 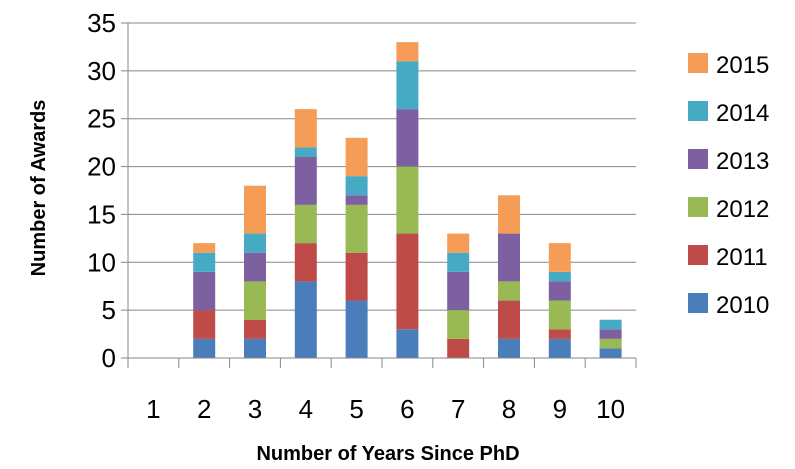 What do you see at coordinates (610, 409) in the screenshot?
I see `x-tick-label: 10` at bounding box center [610, 409].